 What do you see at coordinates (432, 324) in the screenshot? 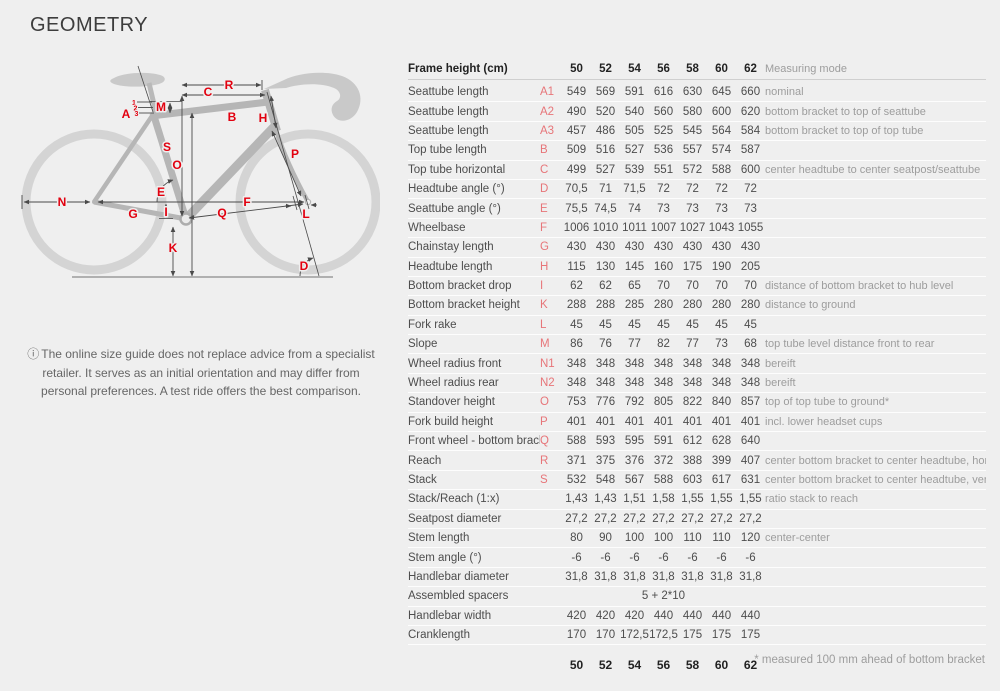
I see `row-label: Fork rake` at bounding box center [432, 324].